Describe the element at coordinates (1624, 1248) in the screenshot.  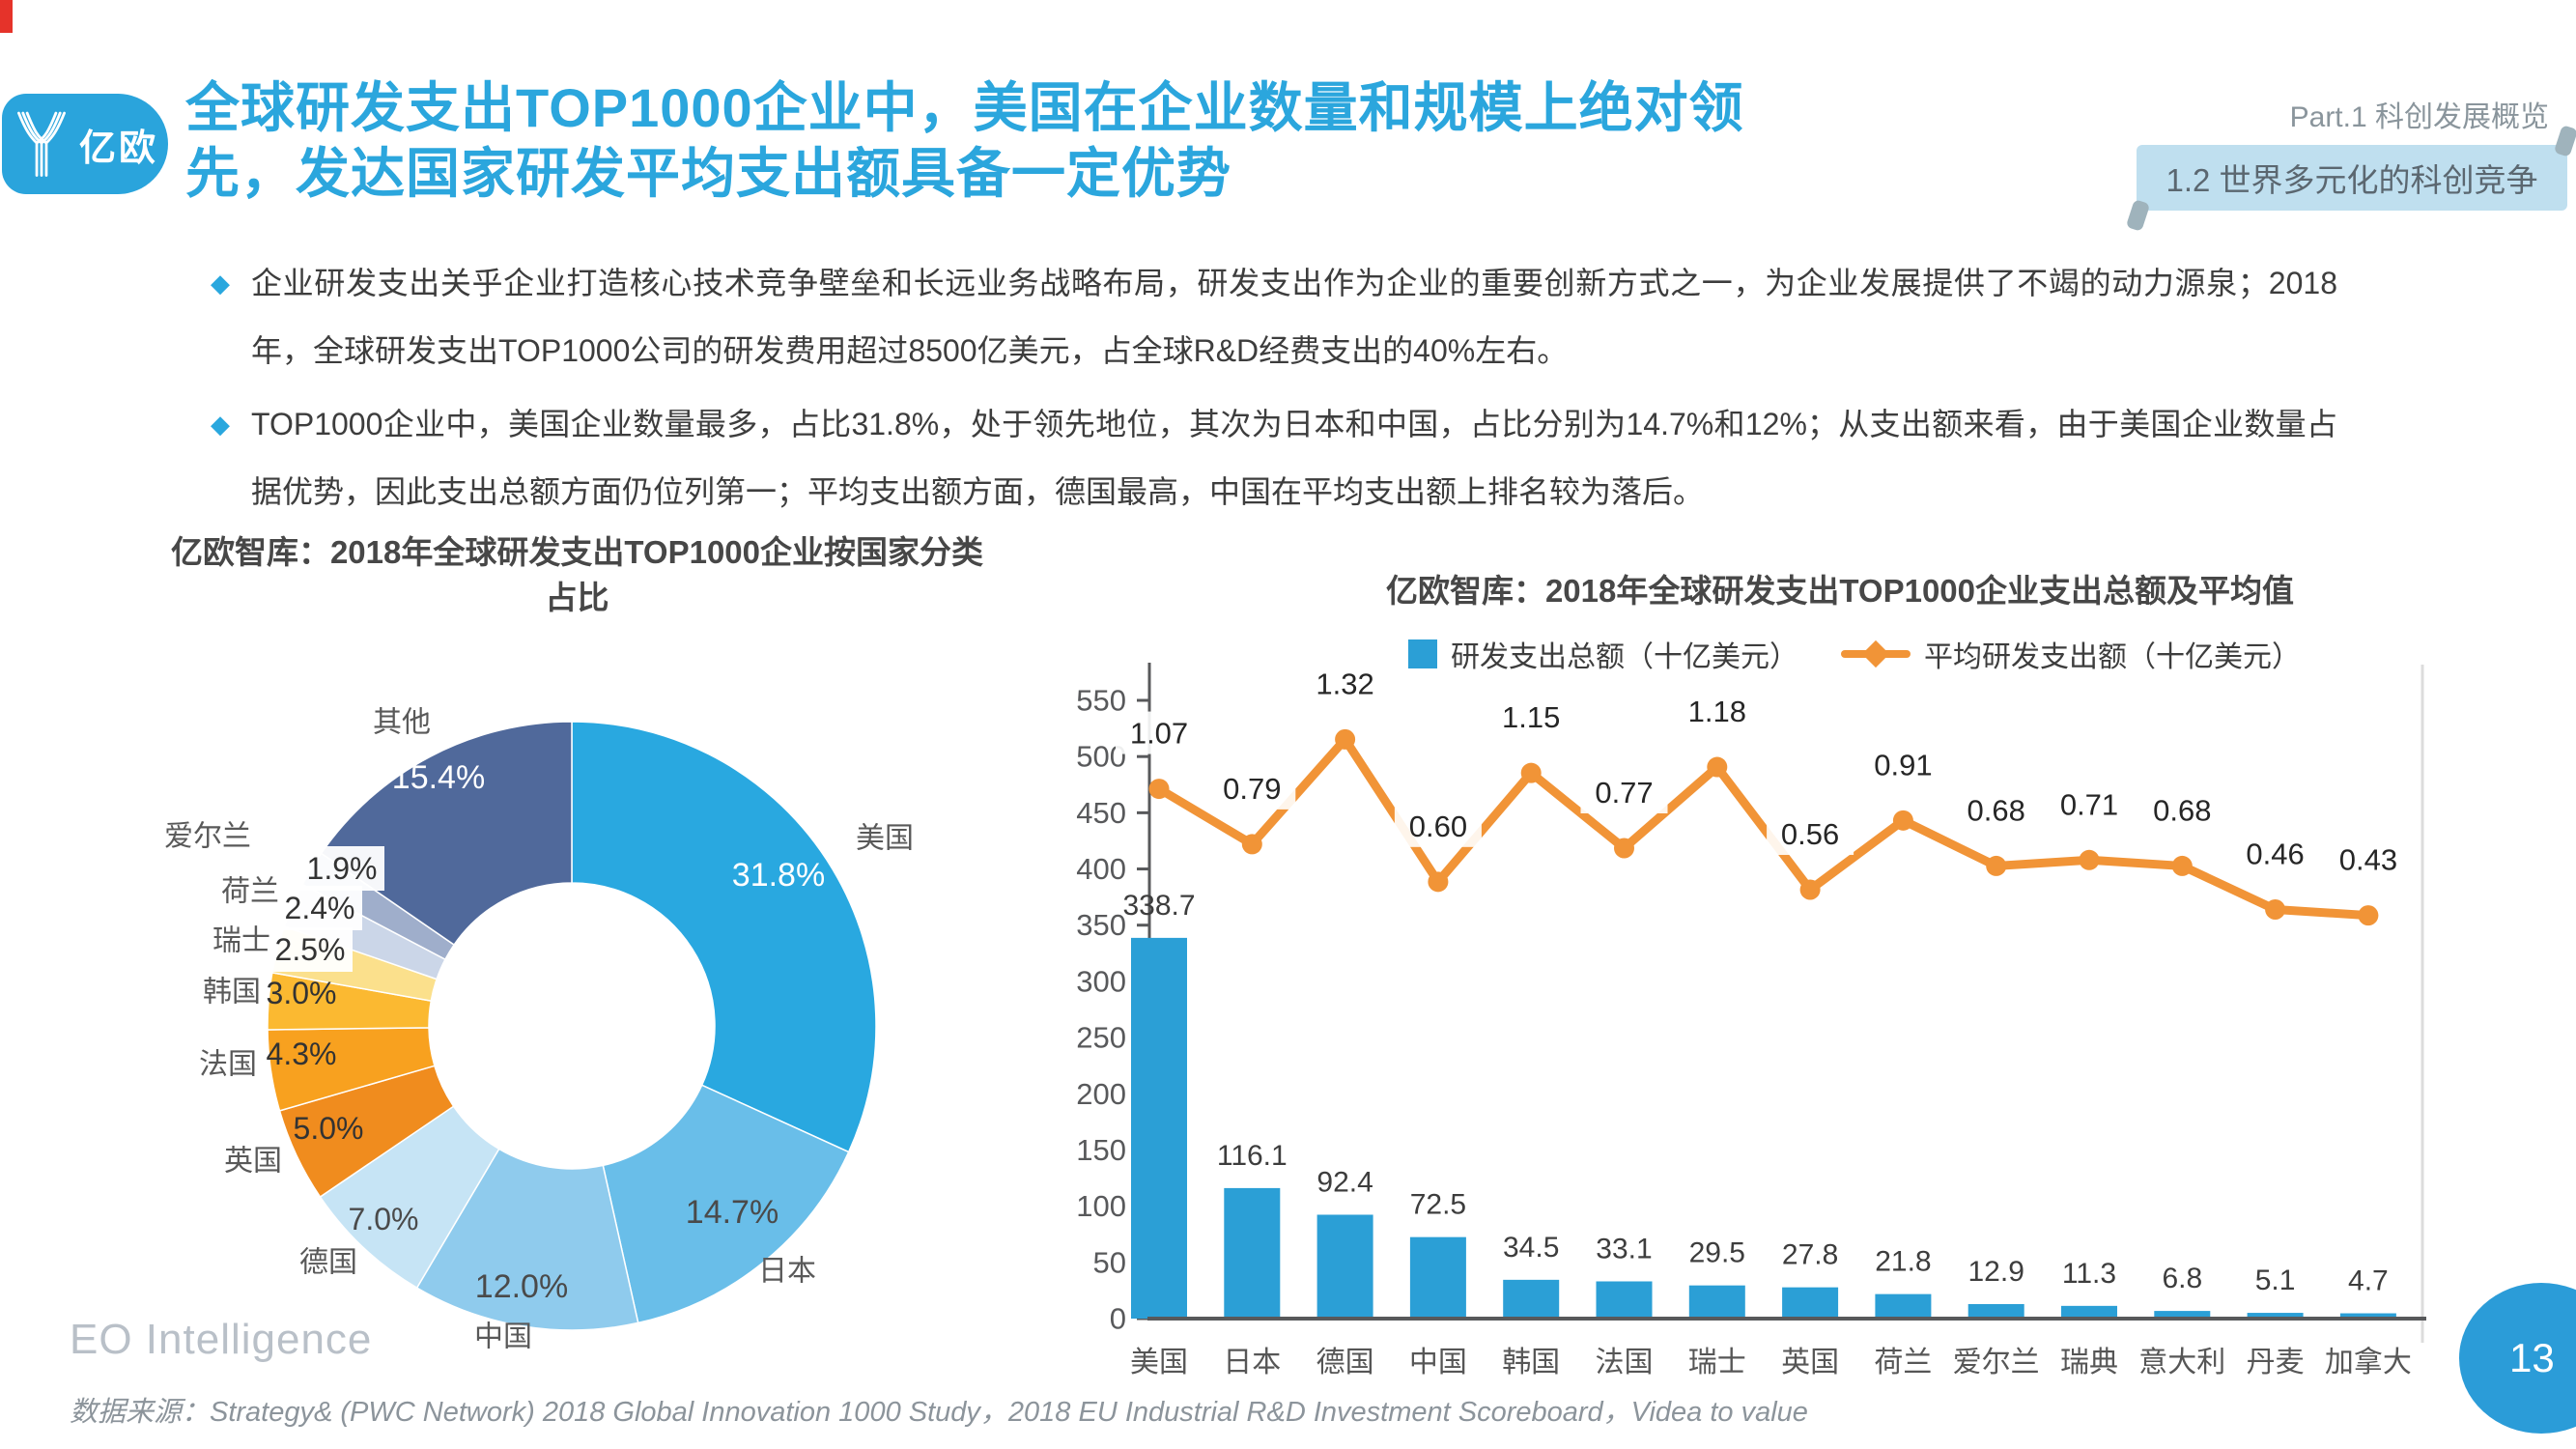
I see `bar-value-label-5: 33.1` at that location.